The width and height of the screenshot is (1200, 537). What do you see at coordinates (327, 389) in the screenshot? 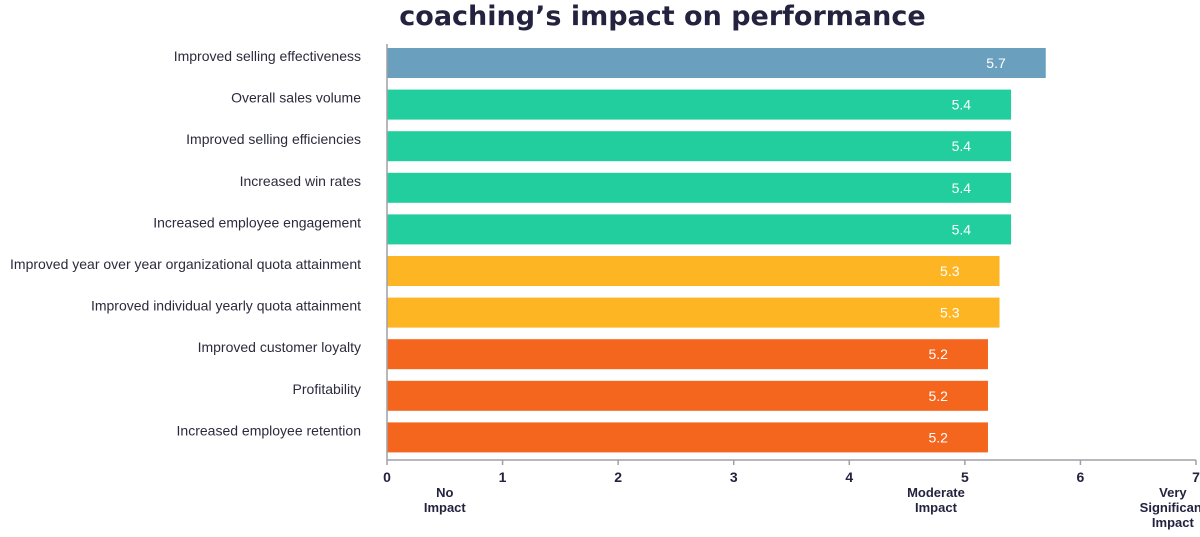
I see `category-label-8: Profitability` at bounding box center [327, 389].